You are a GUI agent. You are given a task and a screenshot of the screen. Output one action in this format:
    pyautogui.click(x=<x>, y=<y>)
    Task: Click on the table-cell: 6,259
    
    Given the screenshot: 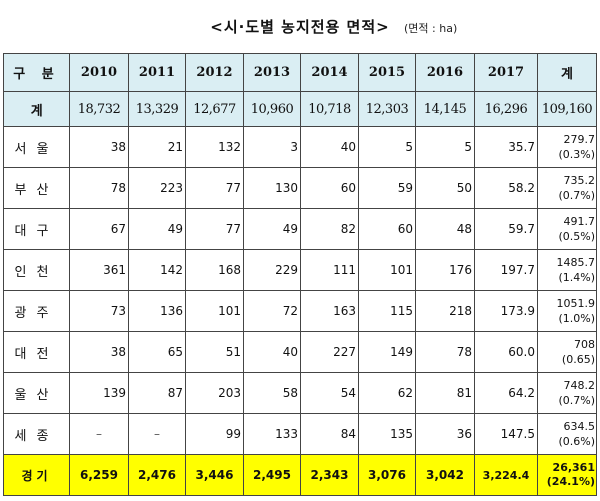 What is the action you would take?
    pyautogui.click(x=99, y=475)
    